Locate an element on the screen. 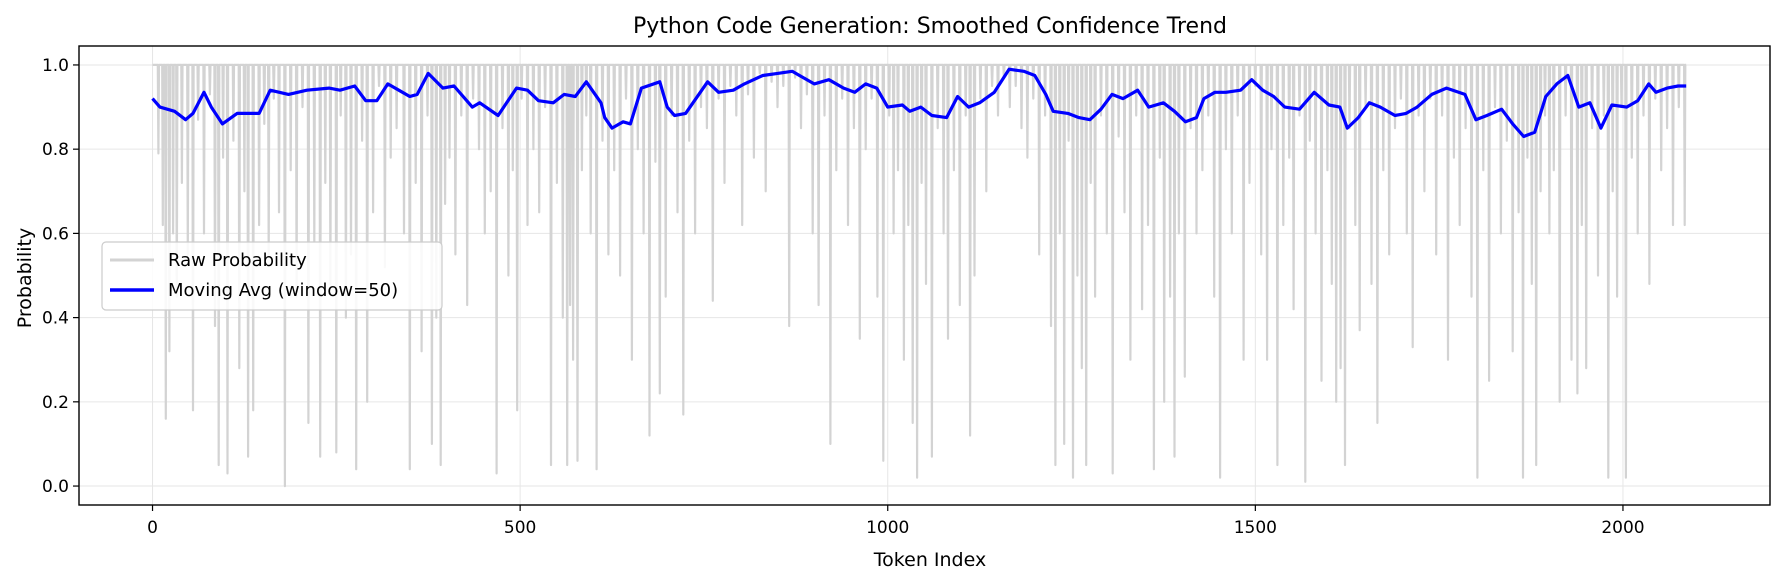  y-tick-label: 0.4 is located at coordinates (55, 319).